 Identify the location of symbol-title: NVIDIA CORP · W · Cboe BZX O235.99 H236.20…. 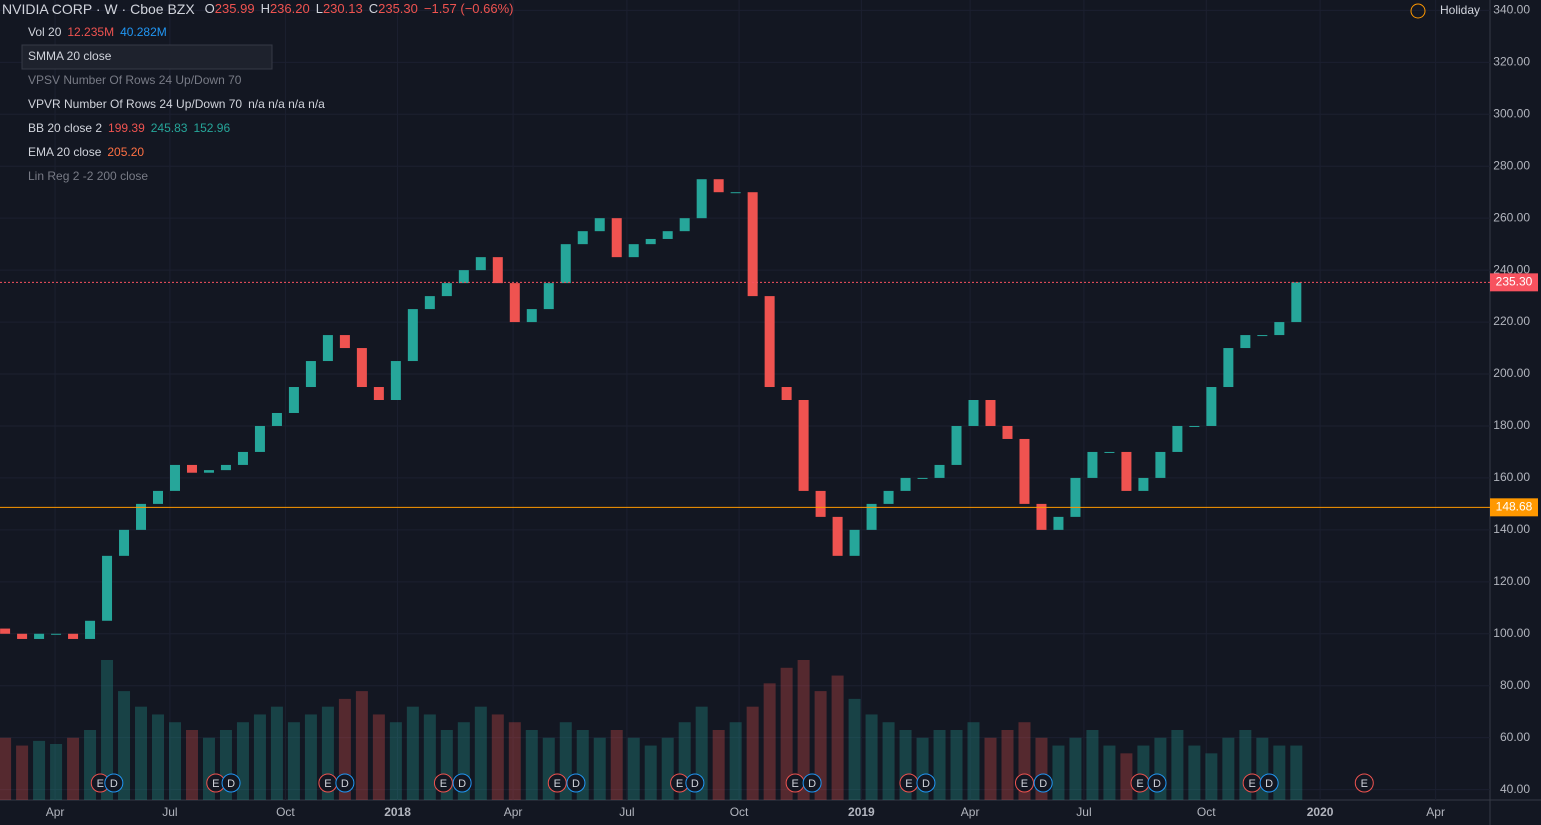
(258, 9).